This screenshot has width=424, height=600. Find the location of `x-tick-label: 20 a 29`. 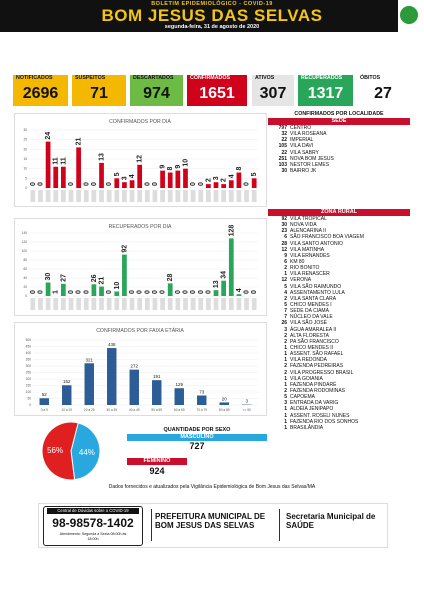

x-tick-label: 20 a 29 is located at coordinates (89, 410).